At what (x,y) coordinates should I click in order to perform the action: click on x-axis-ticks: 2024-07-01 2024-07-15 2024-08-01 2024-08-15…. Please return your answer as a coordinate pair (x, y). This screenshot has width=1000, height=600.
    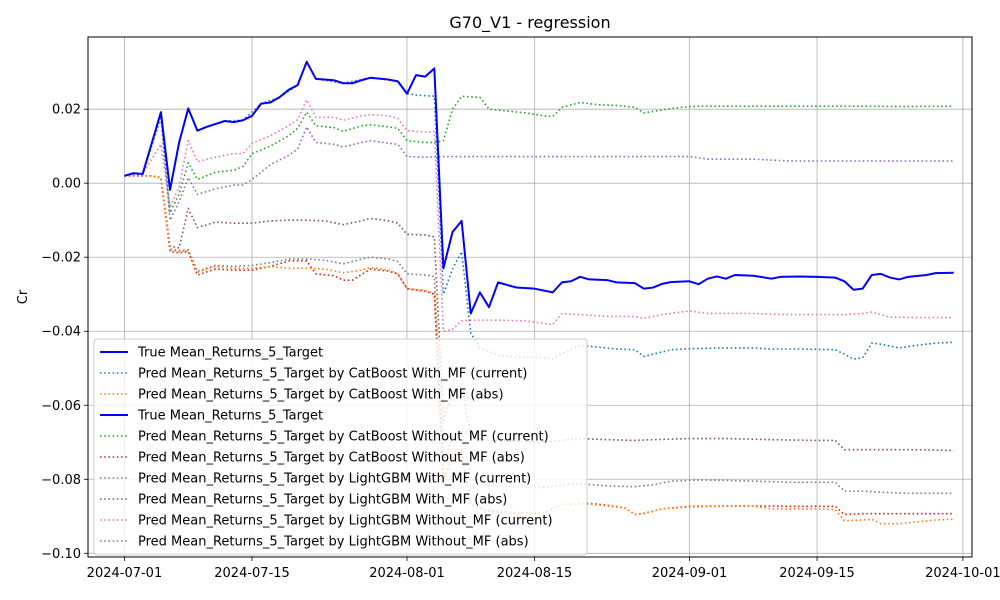
    Looking at the image, I should click on (543, 569).